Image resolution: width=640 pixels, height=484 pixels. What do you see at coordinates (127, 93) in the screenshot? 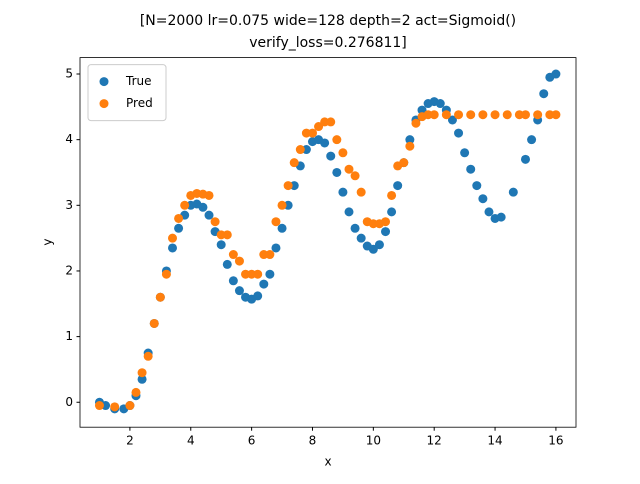
I see `legend-box` at bounding box center [127, 93].